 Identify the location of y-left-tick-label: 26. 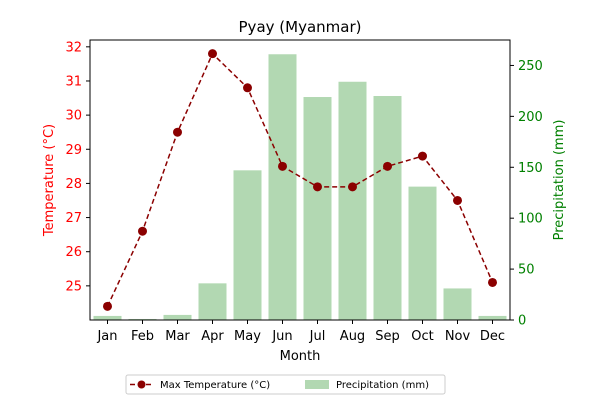
(73, 252).